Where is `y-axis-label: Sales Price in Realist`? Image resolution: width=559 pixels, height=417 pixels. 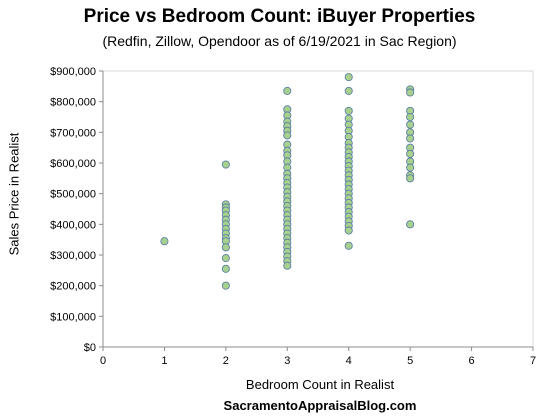
y-axis-label: Sales Price in Realist is located at coordinates (14, 194).